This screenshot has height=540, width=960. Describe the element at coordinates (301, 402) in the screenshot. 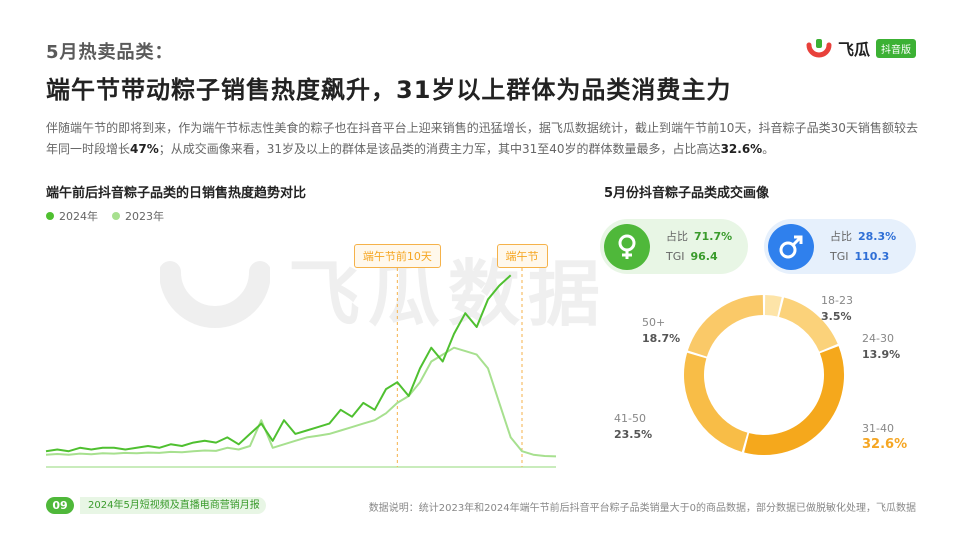

I see `series-line-2023年` at that location.